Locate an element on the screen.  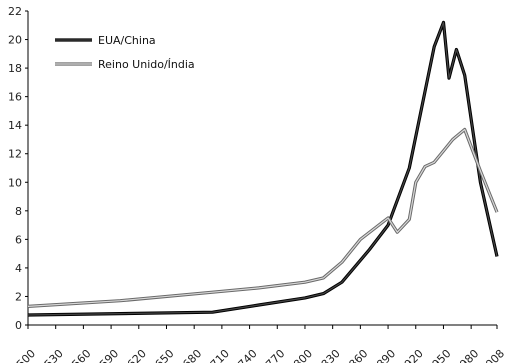
x-tick-label: 1950 is located at coordinates (439, 355).